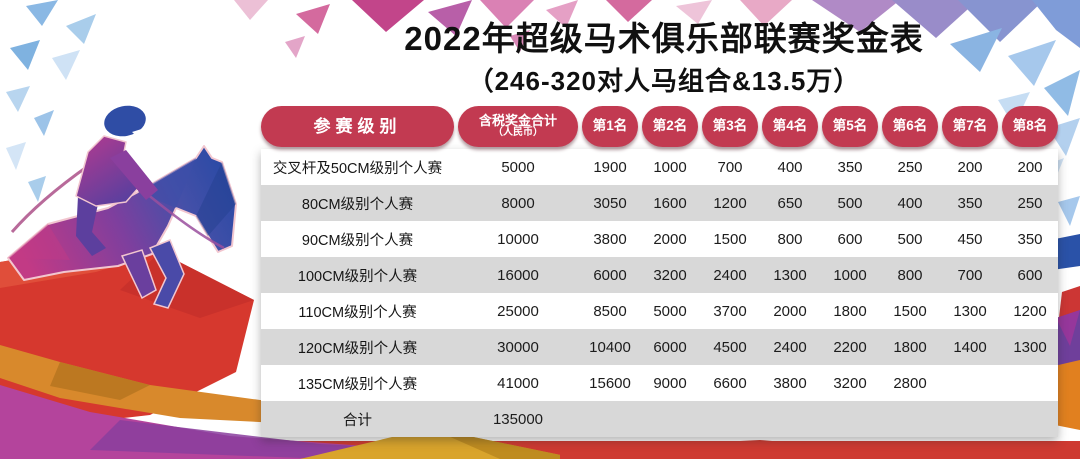 The width and height of the screenshot is (1080, 459). Describe the element at coordinates (664, 59) in the screenshot. I see `title-block: 2022年超级马术俱乐部联赛奖金表 （246-320对人马组合&13.5万）` at that location.